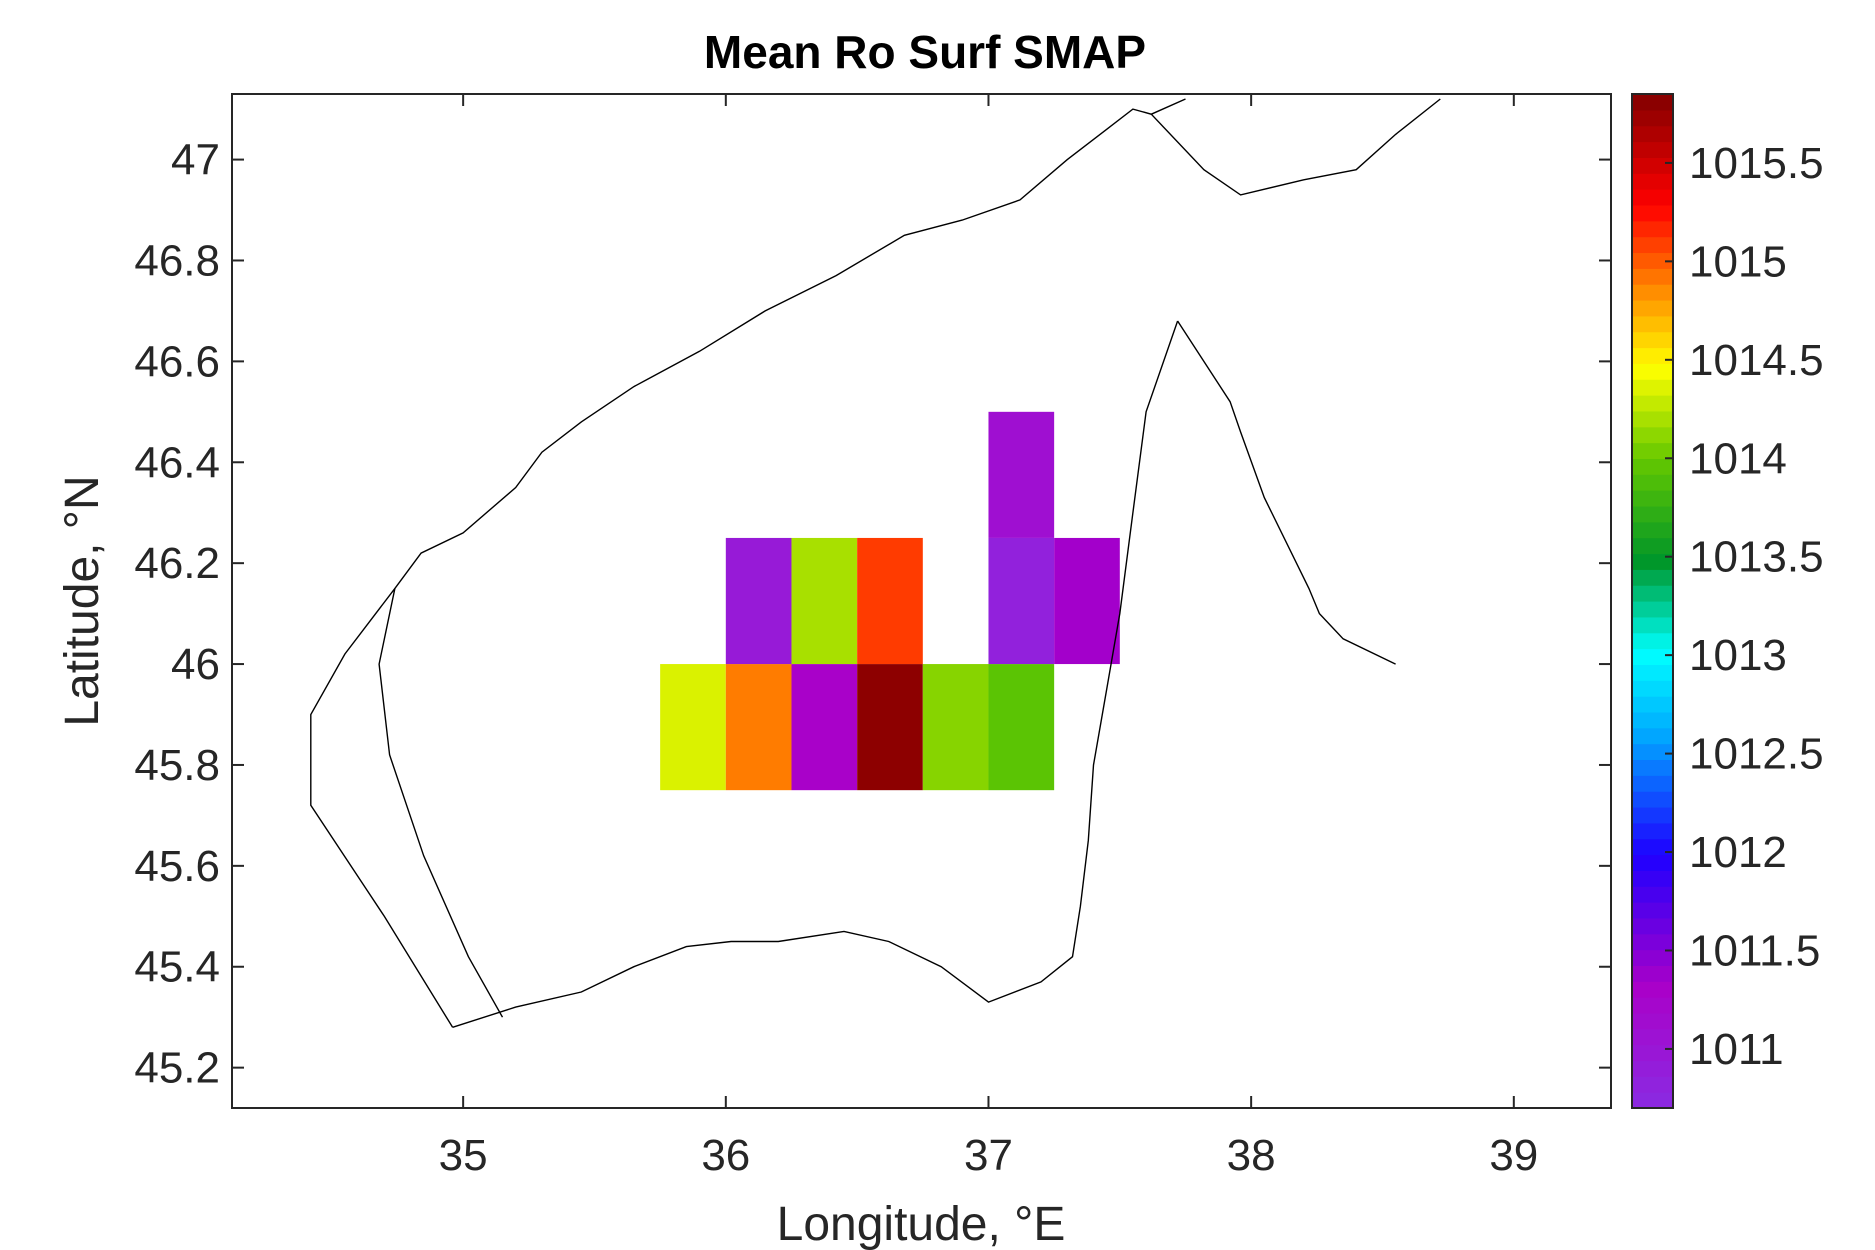  Describe the element at coordinates (1738, 655) in the screenshot. I see `colorbar-tick-label: 1013` at that location.